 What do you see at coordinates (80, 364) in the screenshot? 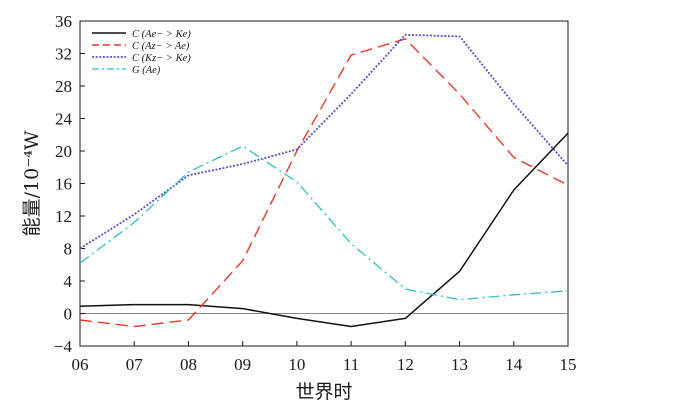
I see `x-tick-label: 06` at bounding box center [80, 364].